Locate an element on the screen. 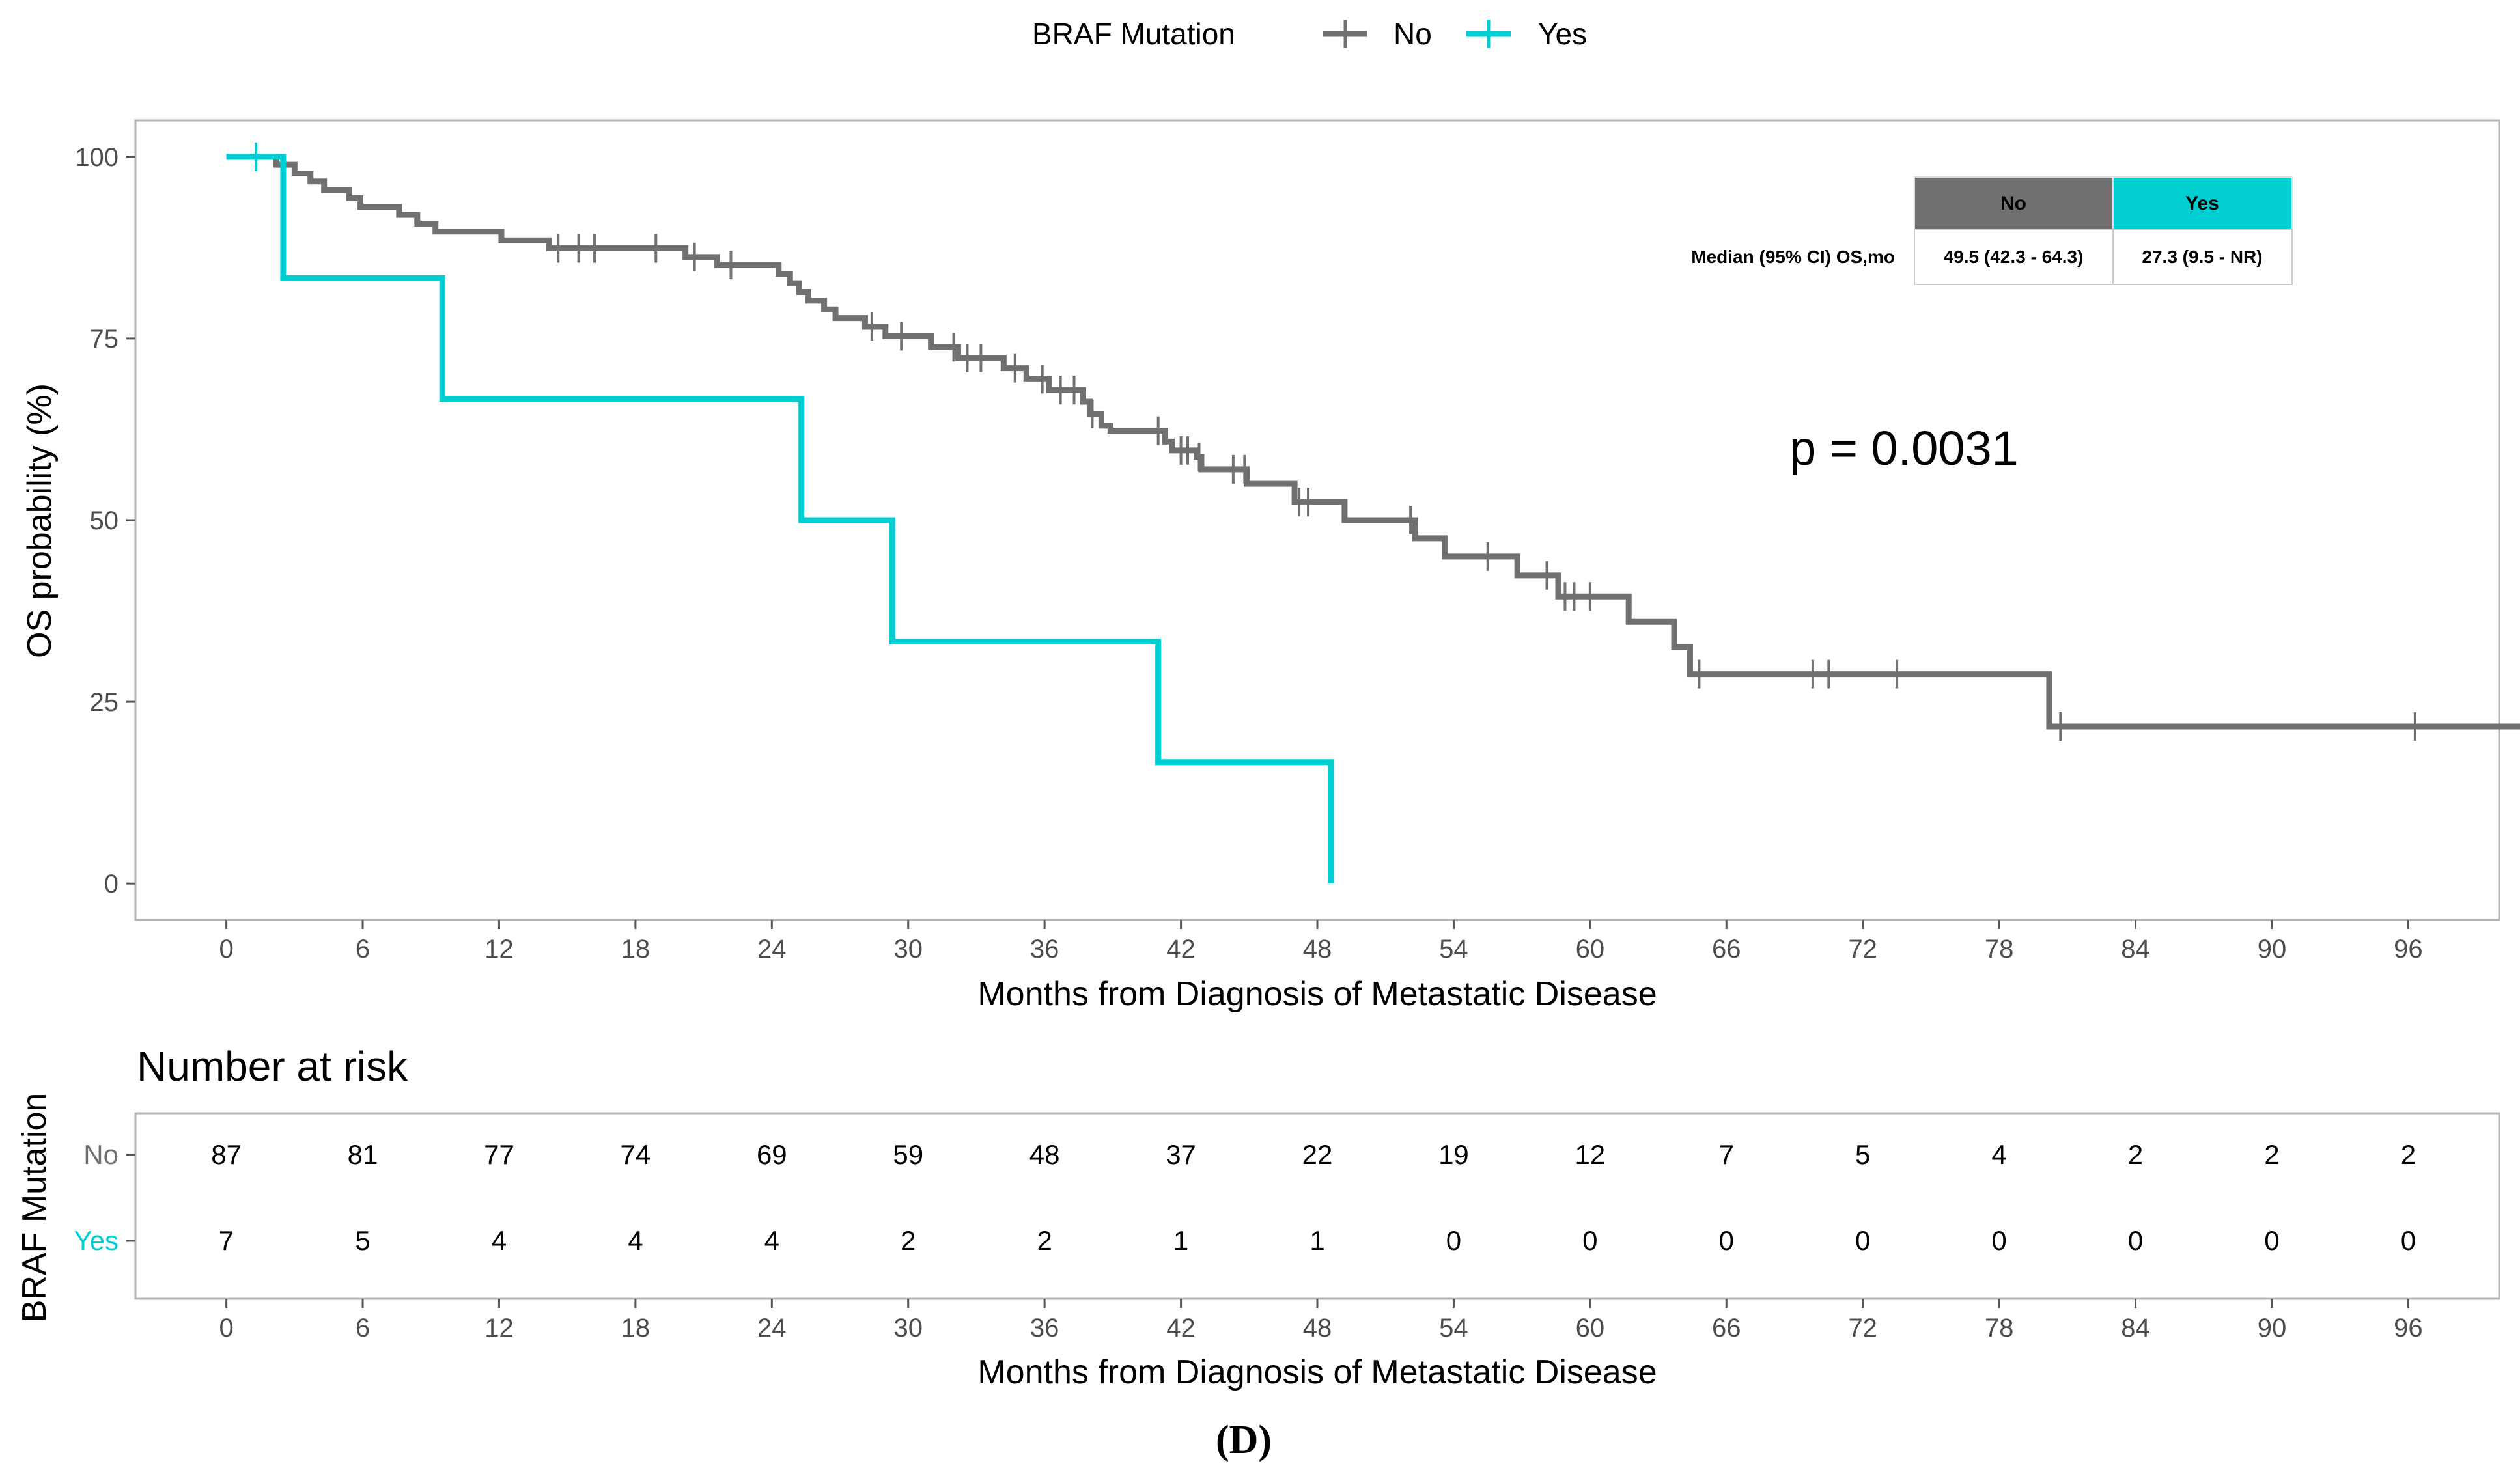 Image resolution: width=2520 pixels, height=1483 pixels. risk-x-tick-label-66: 66 is located at coordinates (1727, 1328).